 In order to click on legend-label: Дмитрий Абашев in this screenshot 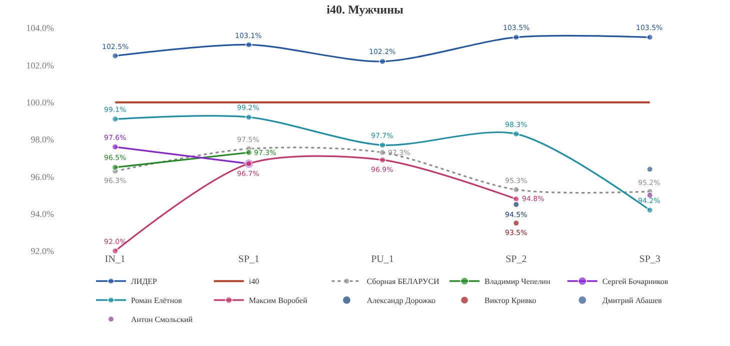, I will do `click(632, 301)`.